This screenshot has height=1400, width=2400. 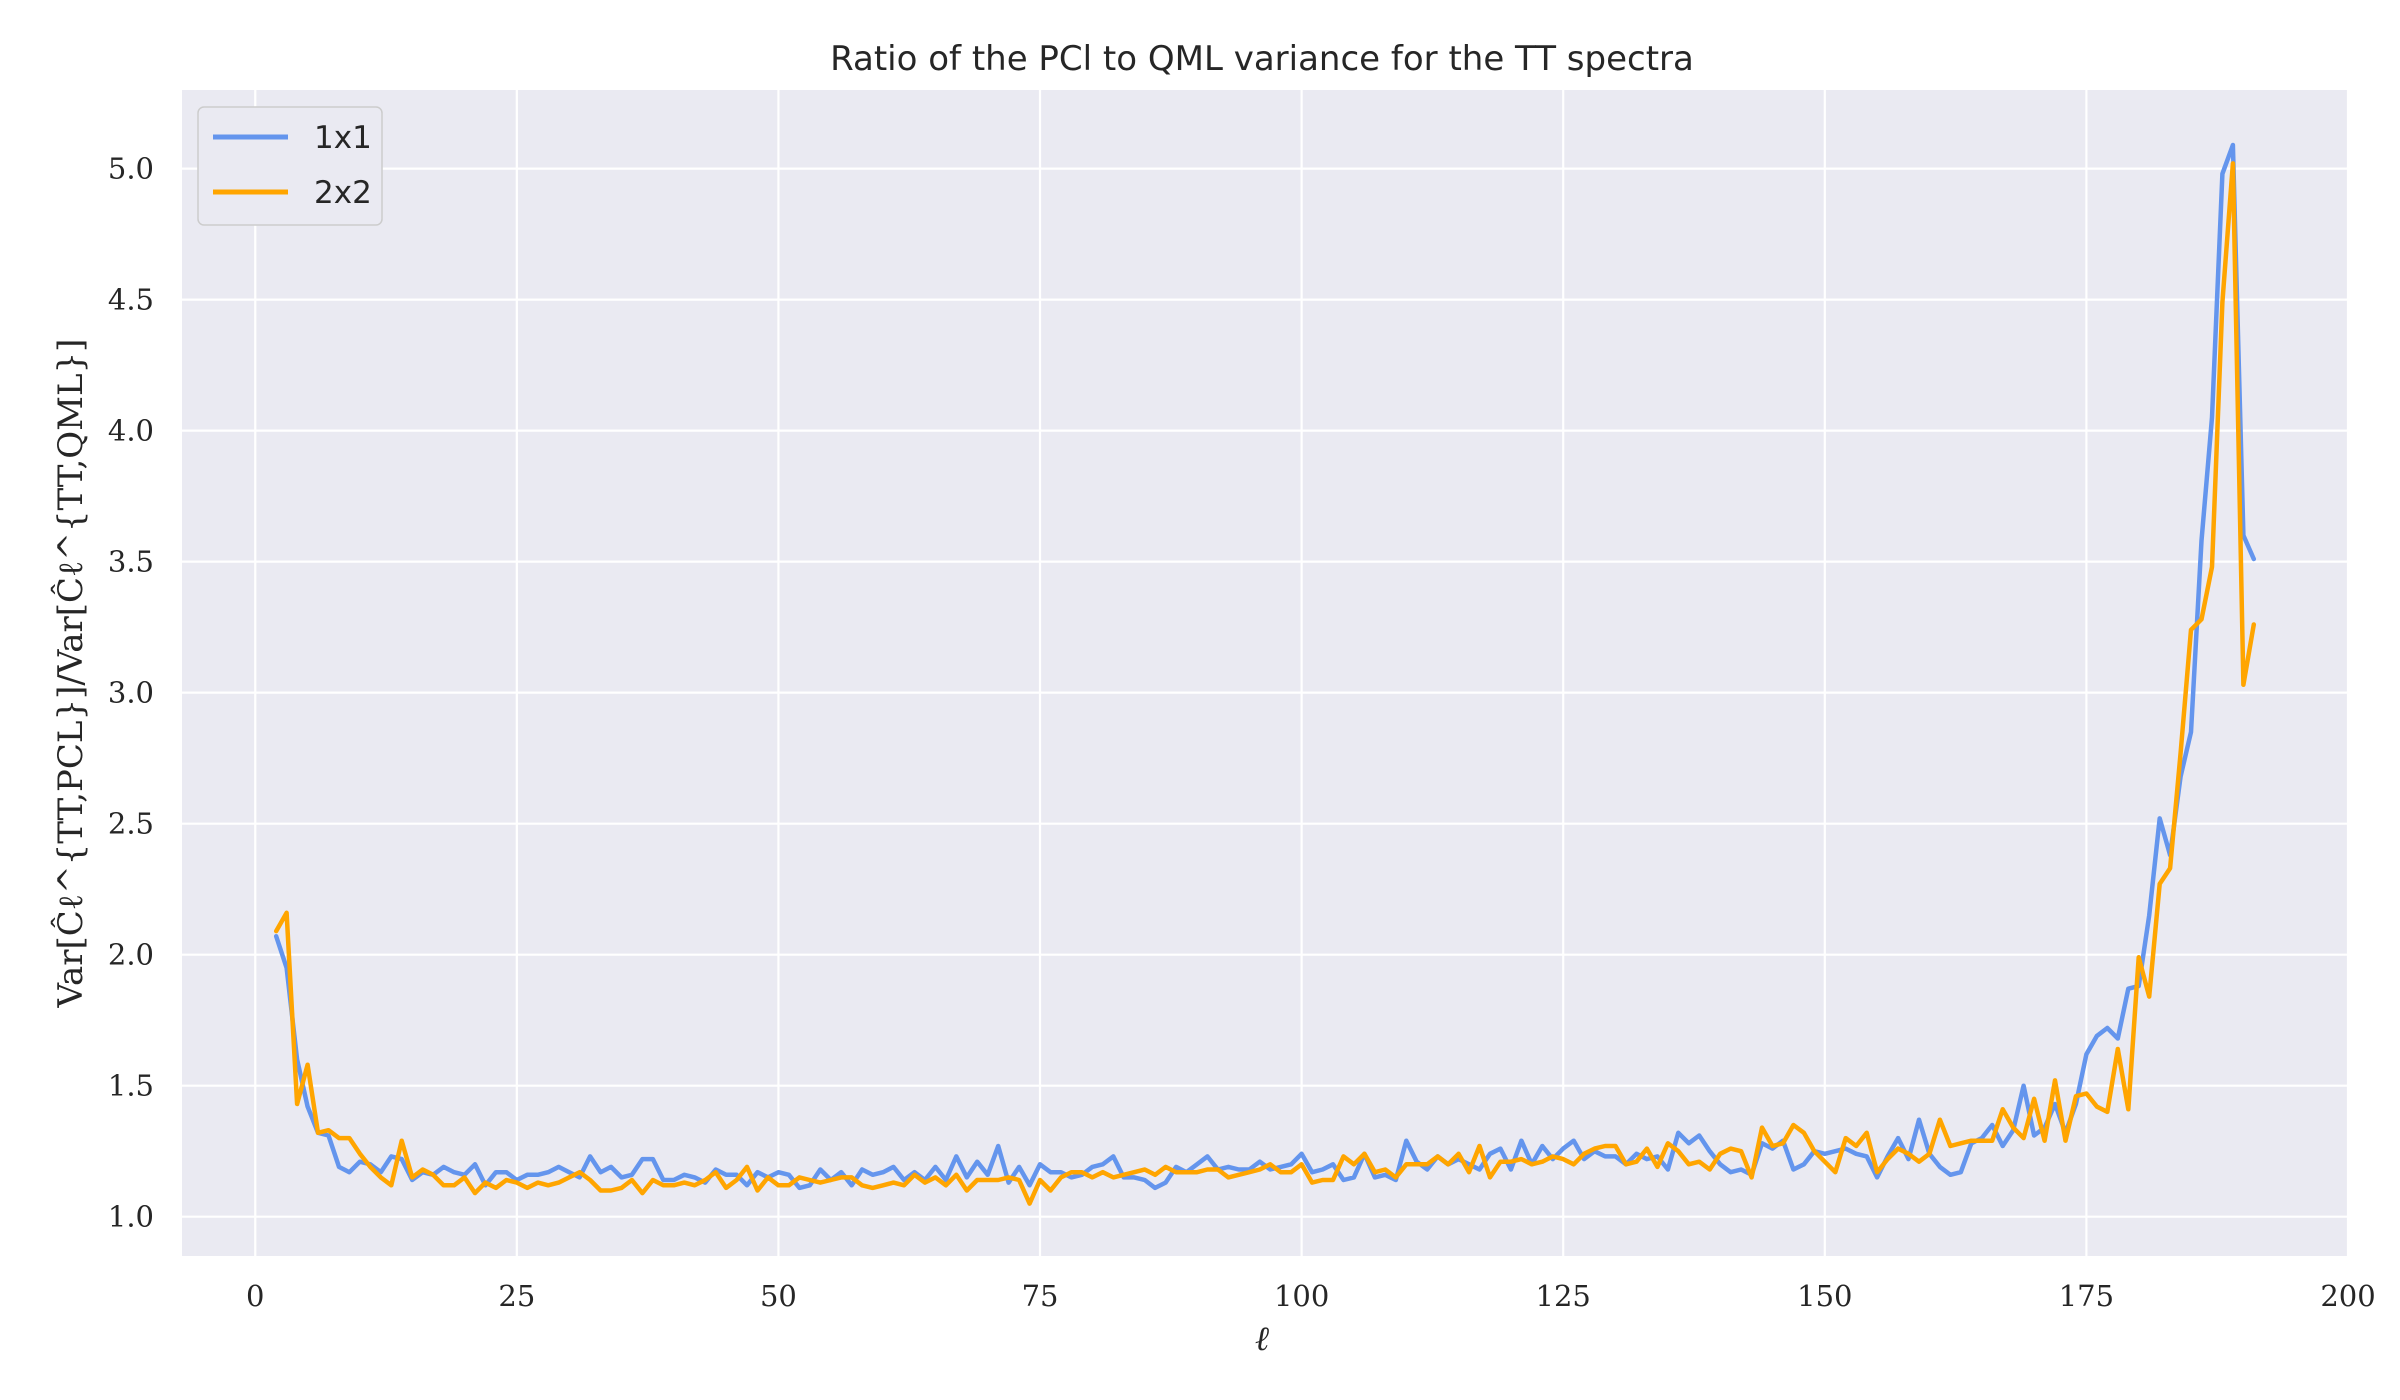 What do you see at coordinates (131, 1217) in the screenshot?
I see `y-tick-label: 1.0` at bounding box center [131, 1217].